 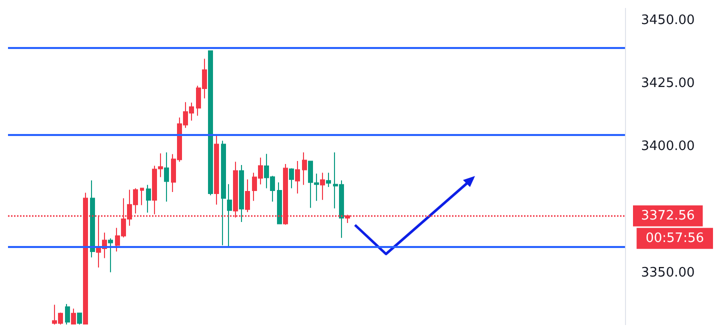 What do you see at coordinates (668, 216) in the screenshot?
I see `ref-line-label: 3372.56` at bounding box center [668, 216].